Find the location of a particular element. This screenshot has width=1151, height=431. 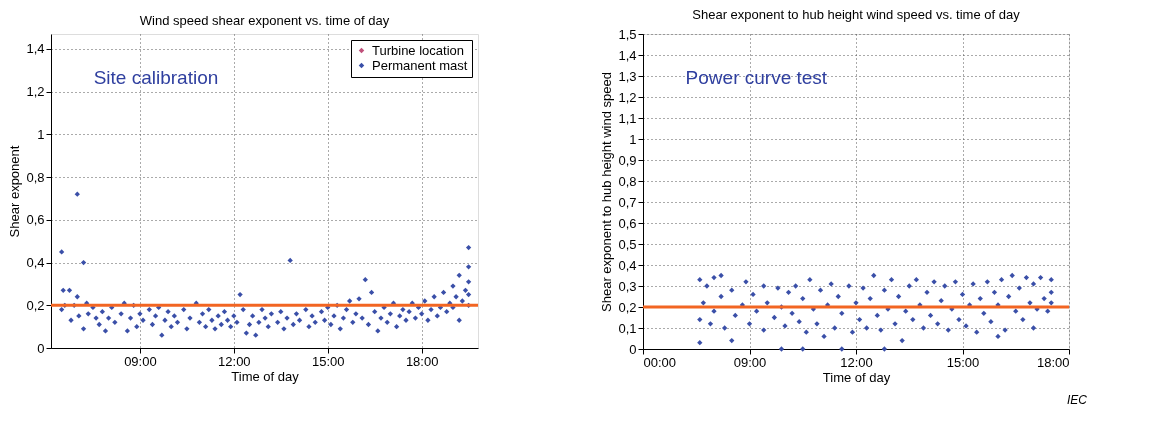

y-tick-label: 0,7 is located at coordinates (627, 202).